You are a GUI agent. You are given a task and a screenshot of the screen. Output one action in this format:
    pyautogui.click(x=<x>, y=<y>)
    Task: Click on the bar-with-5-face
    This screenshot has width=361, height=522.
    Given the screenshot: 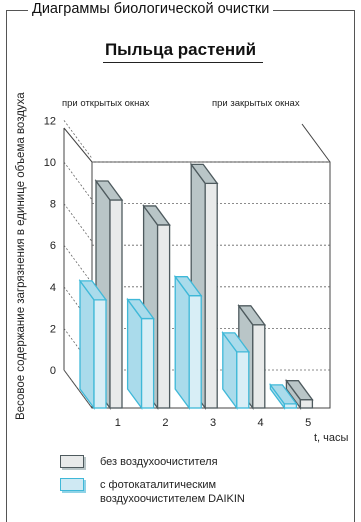 What is the action you would take?
    pyautogui.click(x=283, y=394)
    